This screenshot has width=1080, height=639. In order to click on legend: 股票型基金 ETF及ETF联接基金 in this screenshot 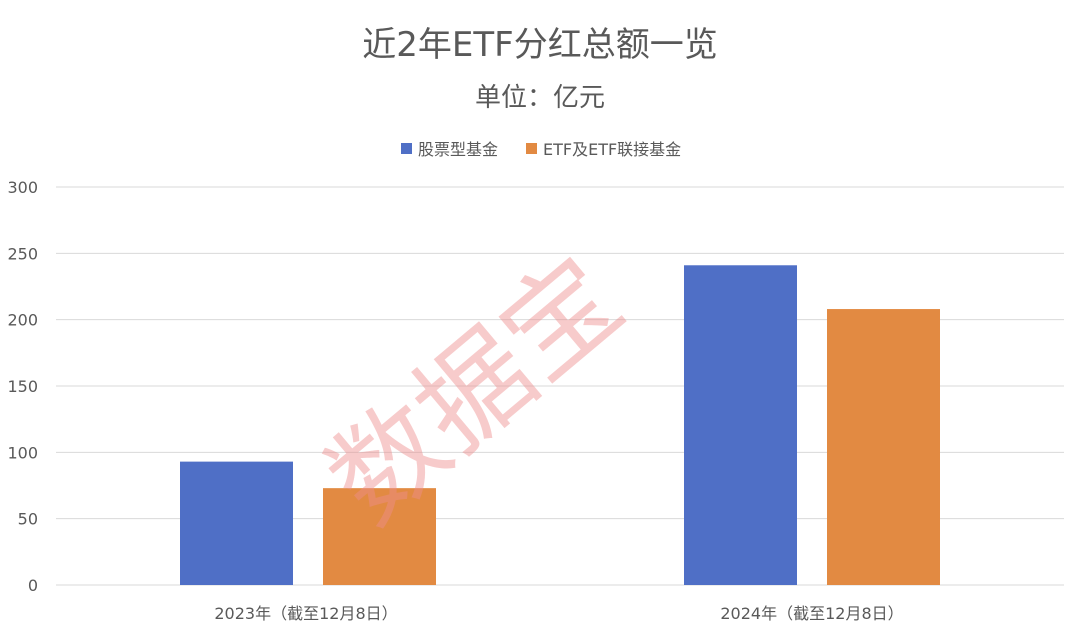, I will do `click(541, 149)`.